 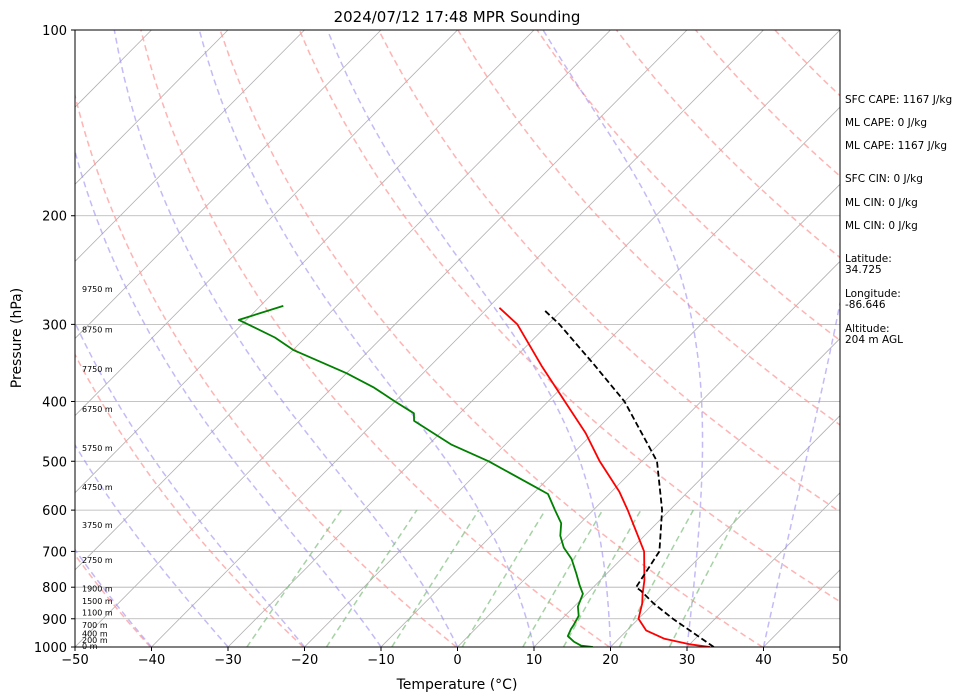 I want to click on stats-annotation: Latitude: 34.725, so click(x=868, y=264).